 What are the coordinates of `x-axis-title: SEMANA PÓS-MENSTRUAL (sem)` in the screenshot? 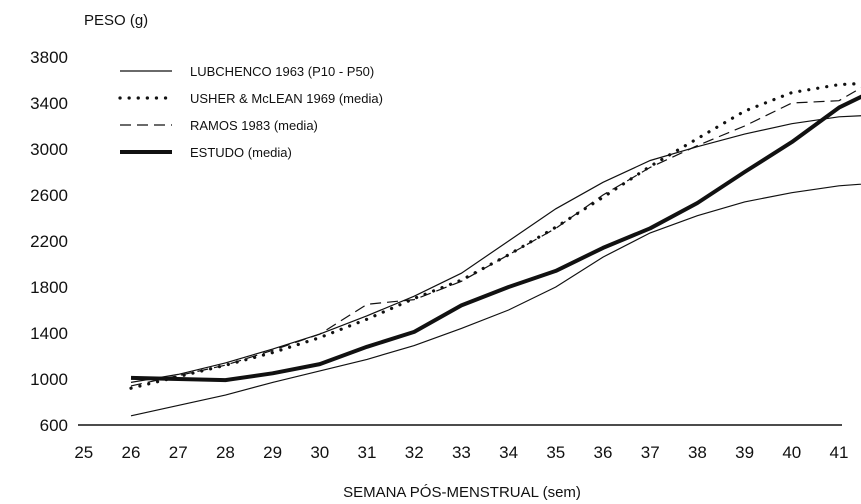 It's located at (462, 492).